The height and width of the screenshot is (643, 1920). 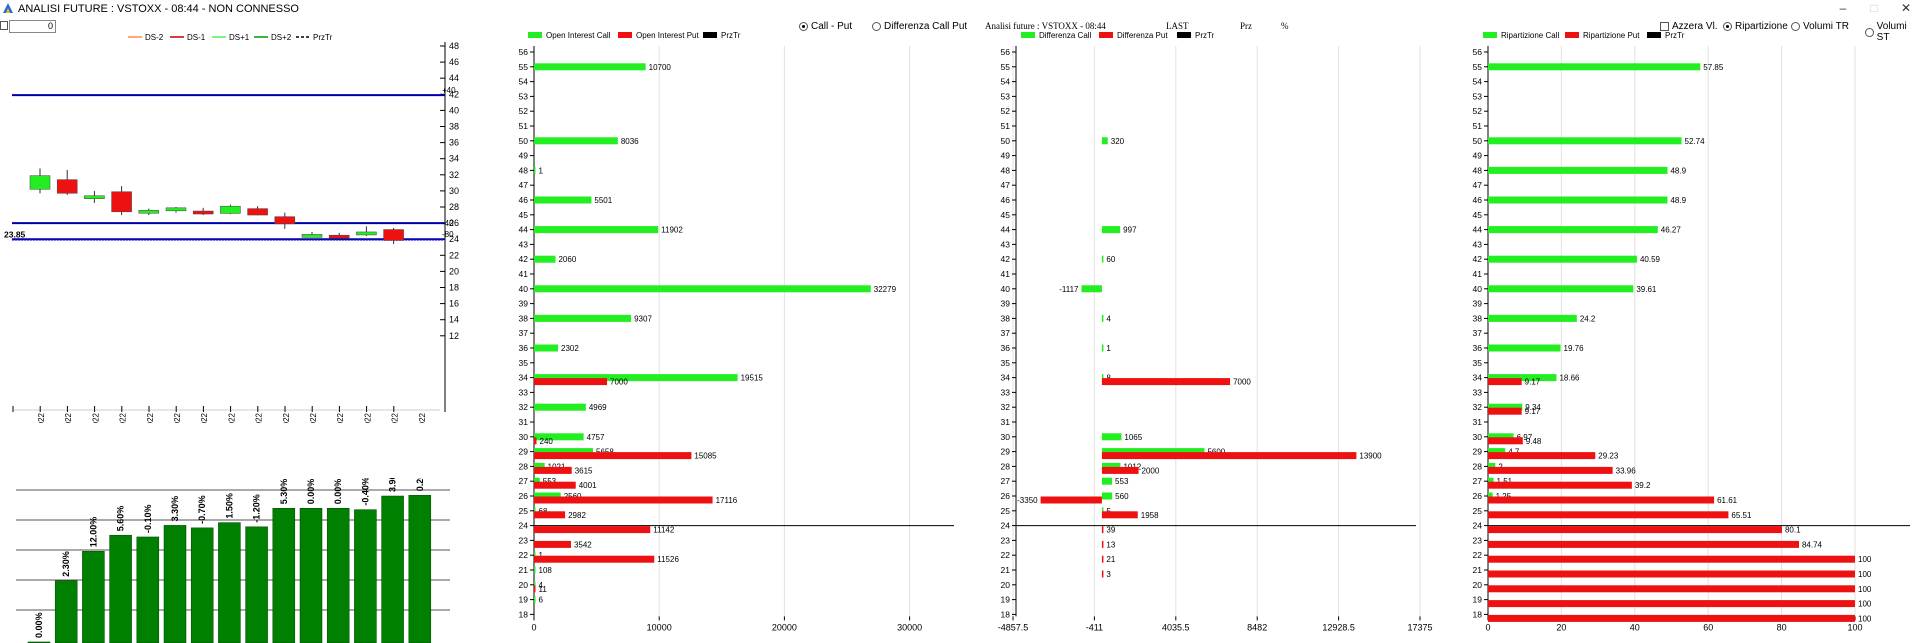 I want to click on checkbox-azzera: Azzera Vl., so click(x=1689, y=26).